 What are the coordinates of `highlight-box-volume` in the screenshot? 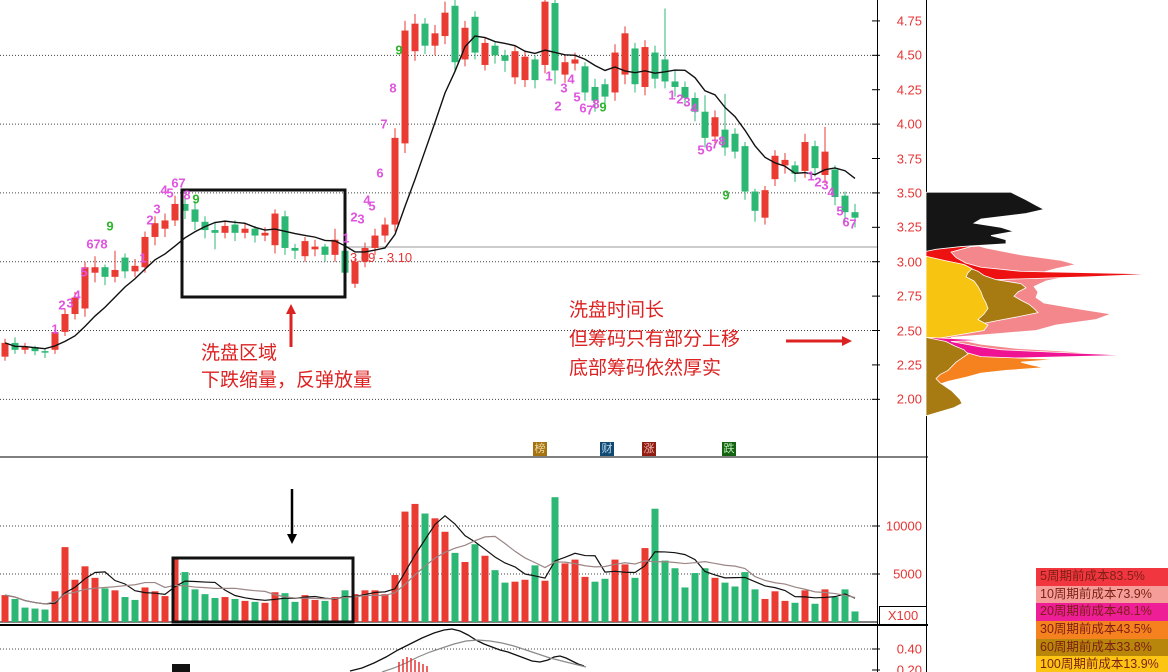 It's located at (263, 590).